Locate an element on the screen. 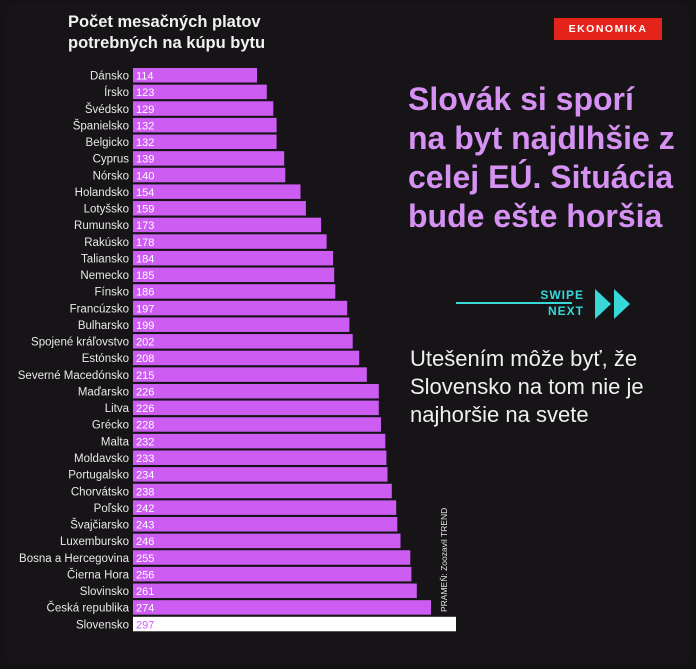  value-label: 208 is located at coordinates (145, 359).